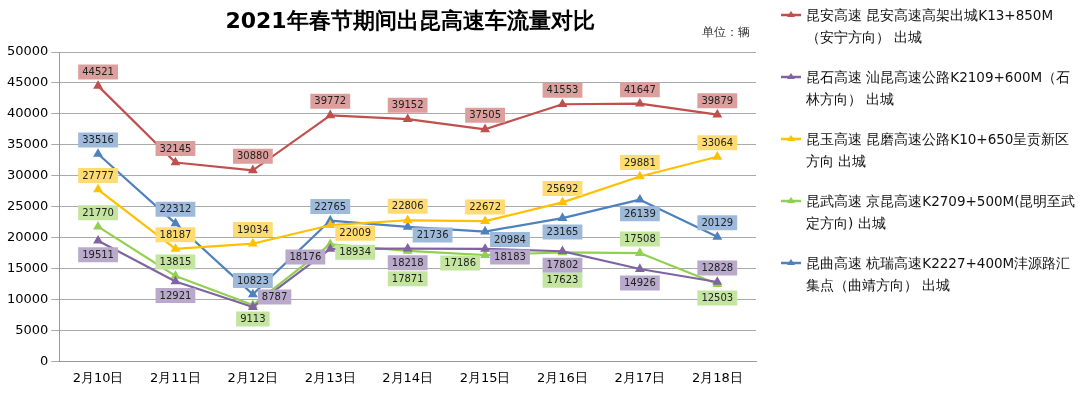  What do you see at coordinates (330, 377) in the screenshot?
I see `x-tick-label: 2月13日` at bounding box center [330, 377].